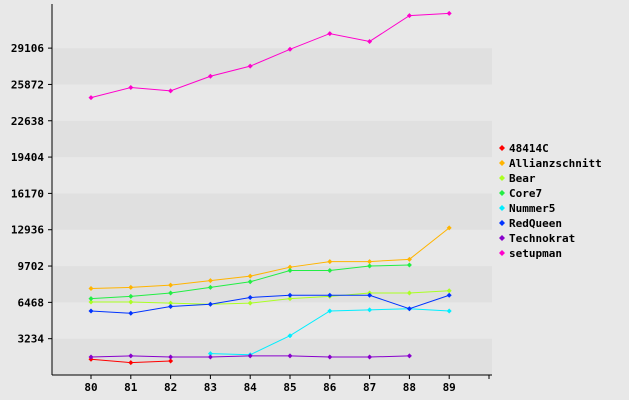 The height and width of the screenshot is (400, 629). What do you see at coordinates (330, 387) in the screenshot?
I see `x-tick-label: 86` at bounding box center [330, 387].